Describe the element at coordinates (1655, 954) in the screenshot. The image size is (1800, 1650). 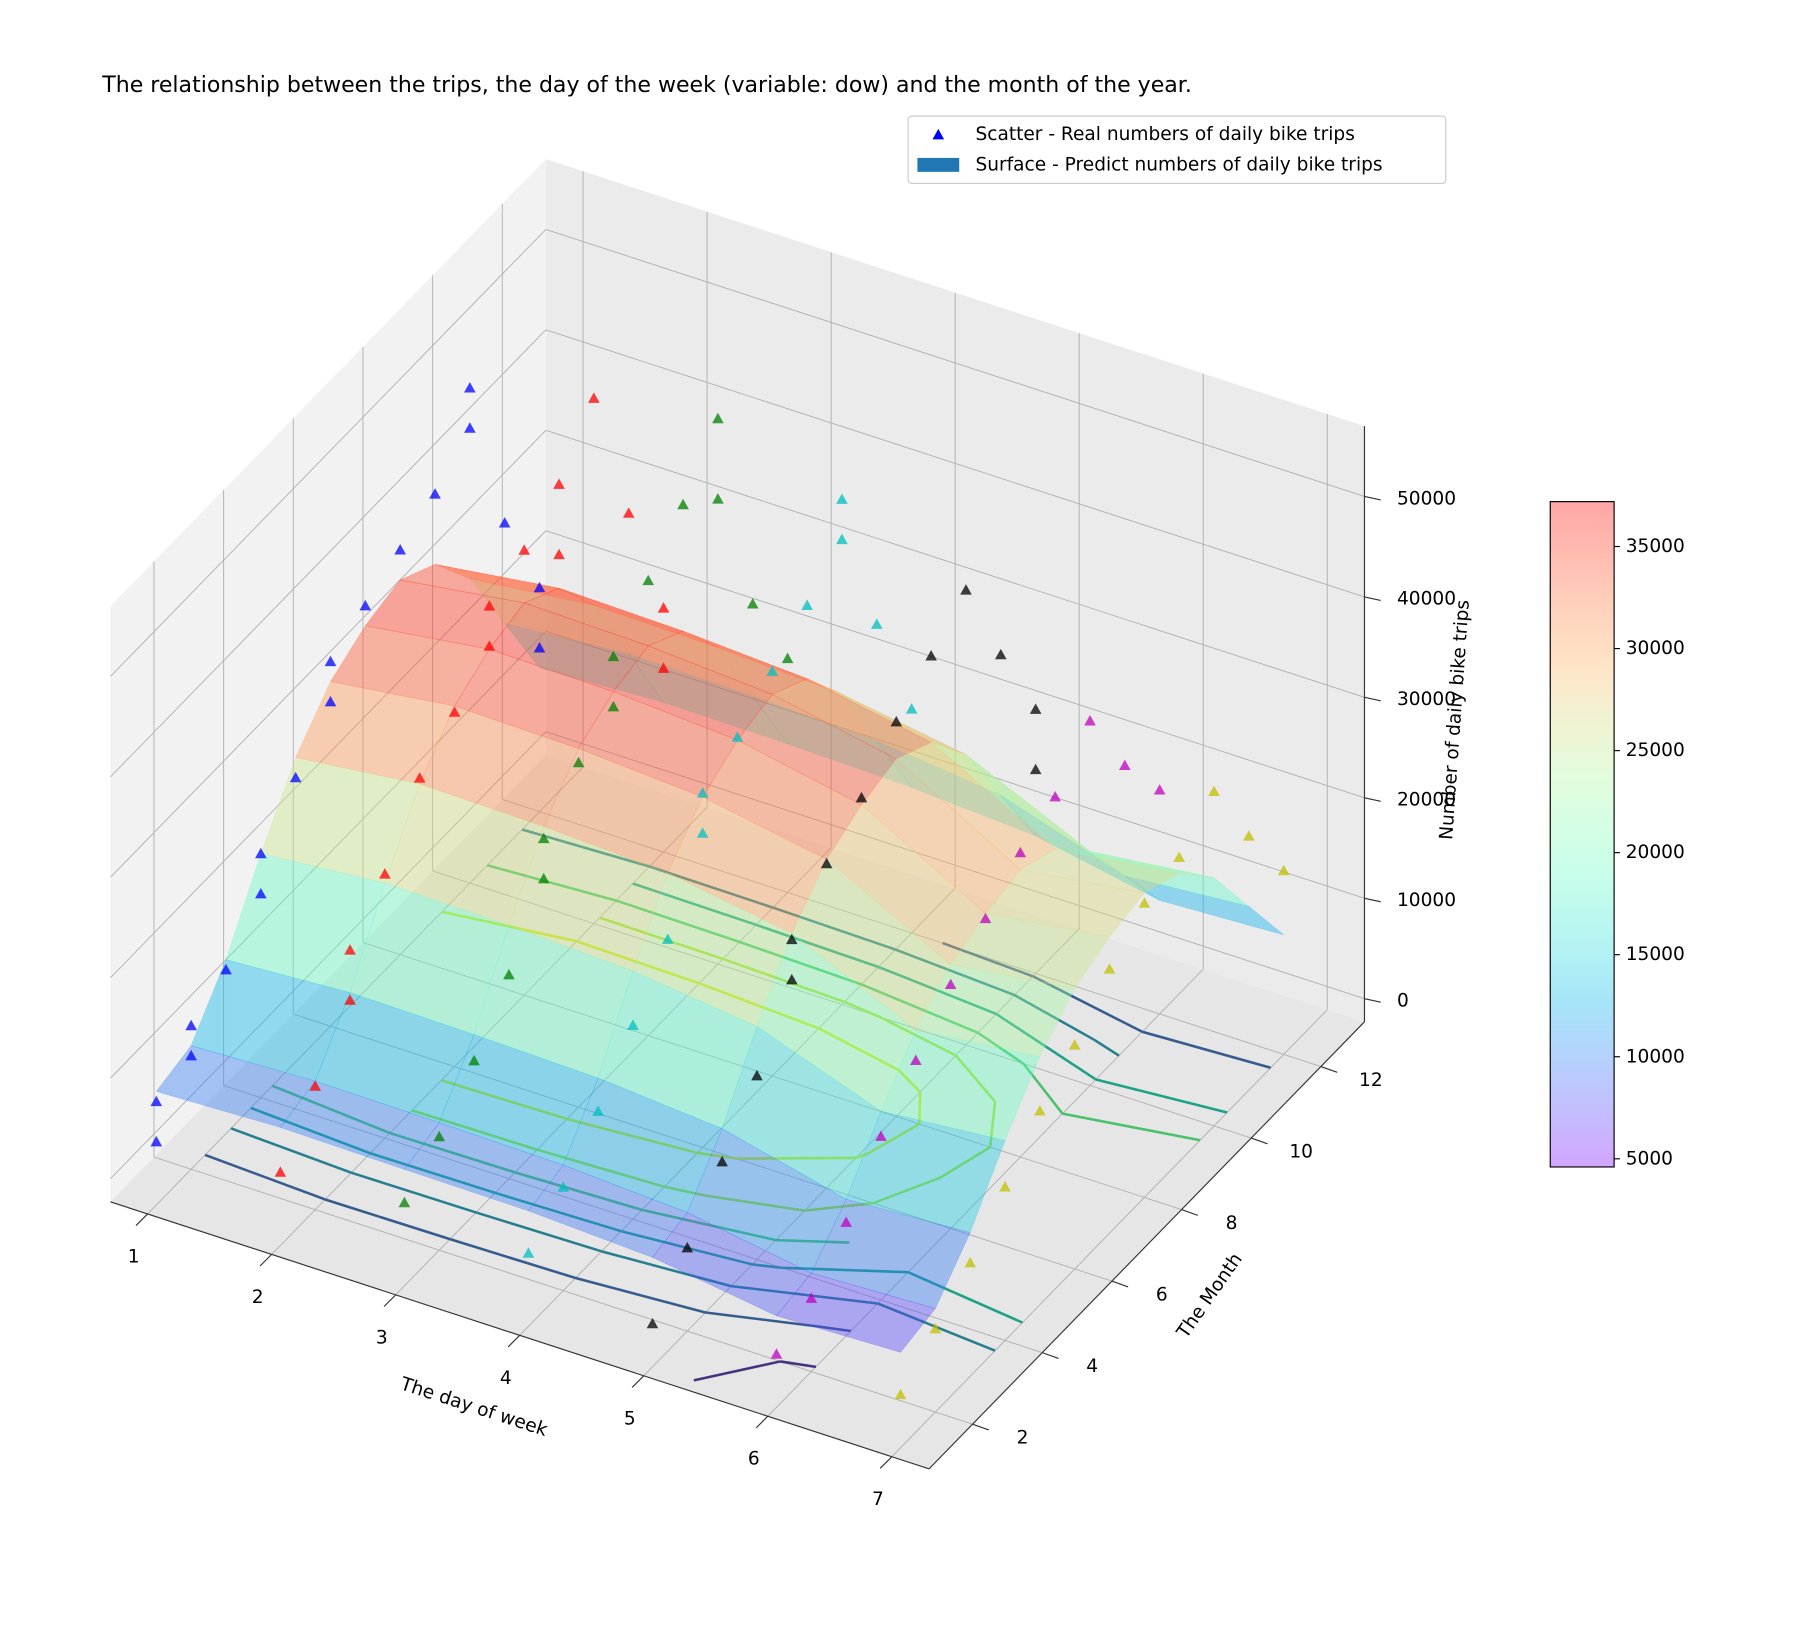
I see `colorbar-tick-label: 15000` at that location.